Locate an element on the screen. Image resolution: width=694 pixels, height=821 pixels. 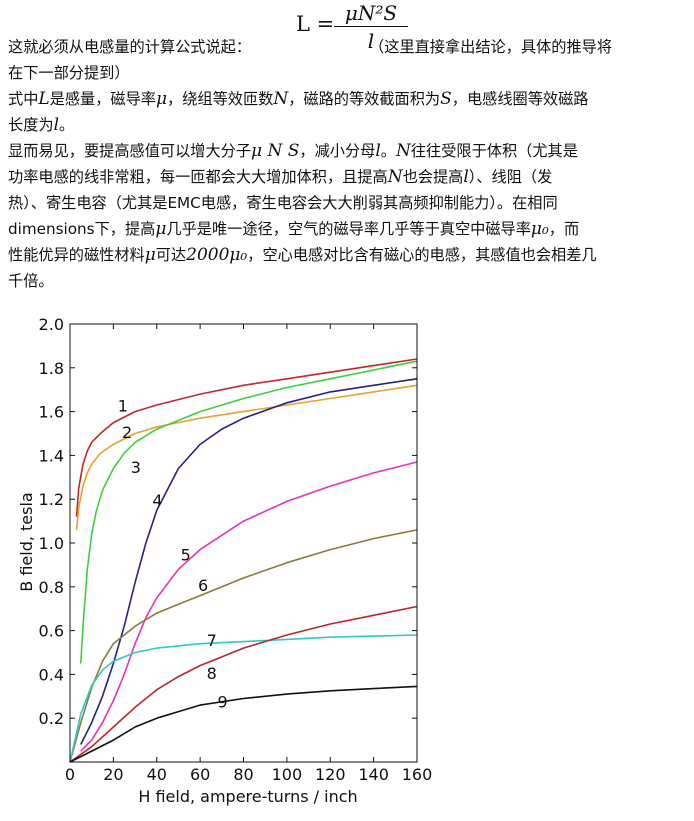
text-segment: dimensions下，提高 is located at coordinates (82, 229).